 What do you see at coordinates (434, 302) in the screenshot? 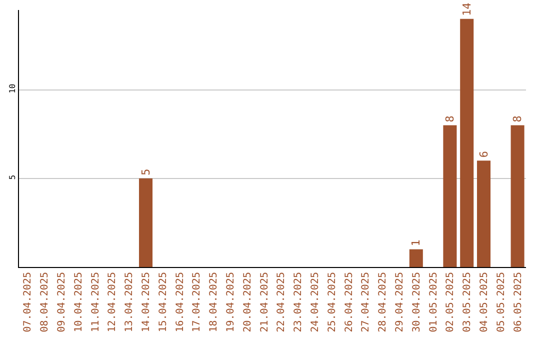
I see `x-tick-label: 01.05.2025` at bounding box center [434, 302].